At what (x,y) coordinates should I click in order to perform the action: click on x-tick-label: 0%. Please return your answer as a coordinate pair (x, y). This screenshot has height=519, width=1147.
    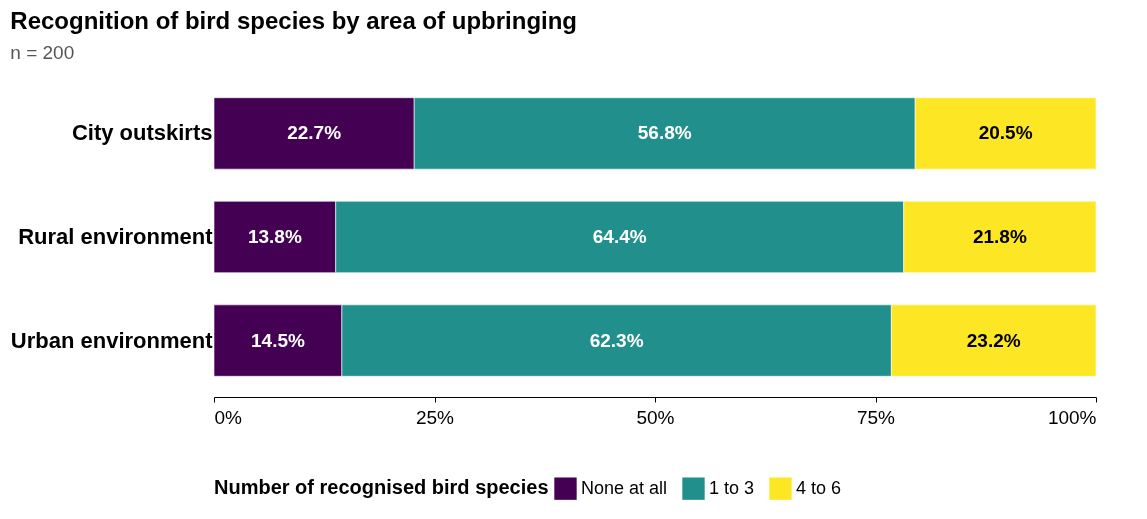
    Looking at the image, I should click on (228, 417).